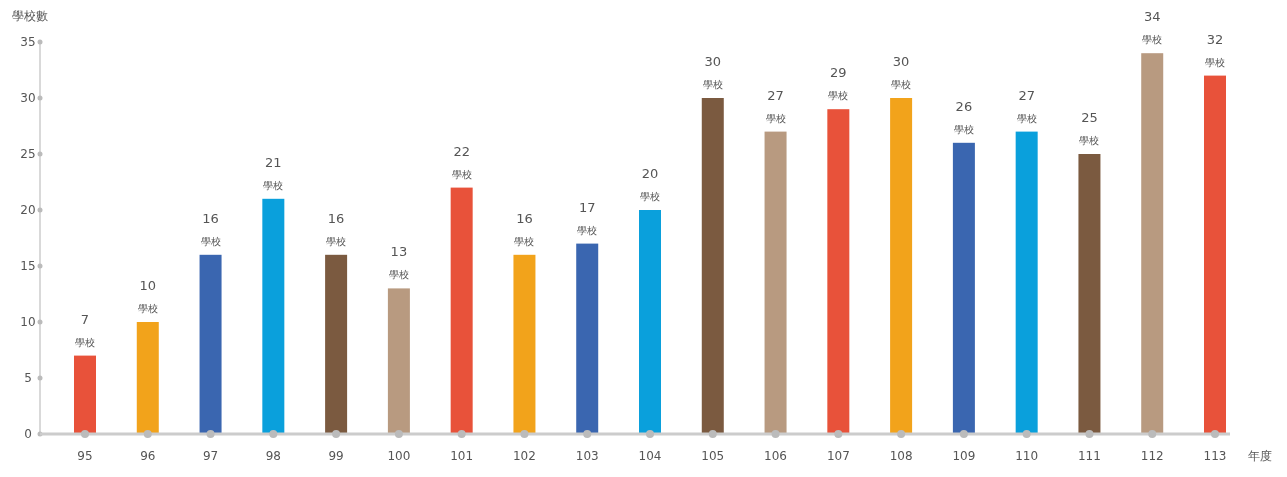 The width and height of the screenshot is (1287, 477). What do you see at coordinates (28, 434) in the screenshot?
I see `y-tick-label: 0` at bounding box center [28, 434].